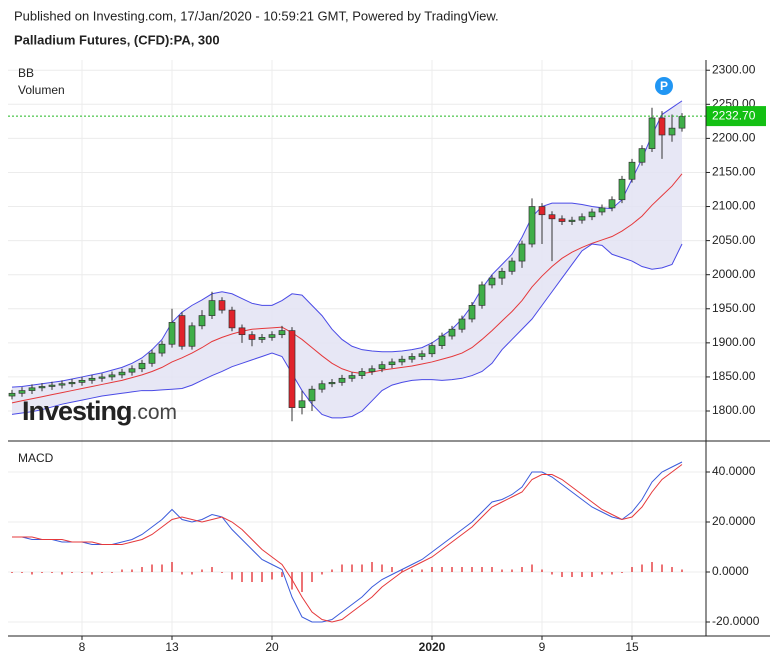 This screenshot has width=776, height=662. I want to click on x-tick-label: 8, so click(82, 647).